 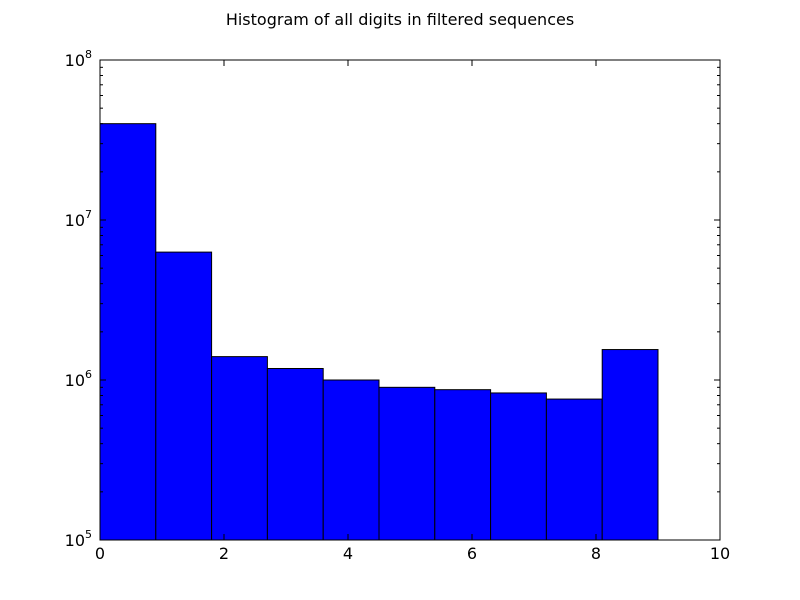 What do you see at coordinates (472, 553) in the screenshot?
I see `x-tick-label-3: 6` at bounding box center [472, 553].